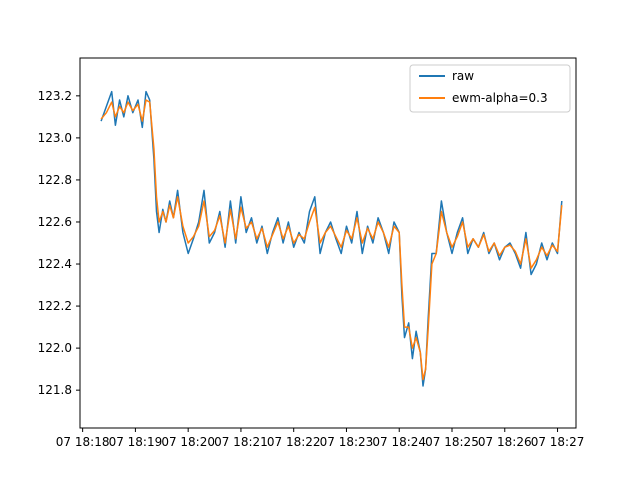 The image size is (640, 484). I want to click on y-axis: 121.8 122.0 122.2 122.4 122.6 122.8 123.0 123.2, so click(59, 243).